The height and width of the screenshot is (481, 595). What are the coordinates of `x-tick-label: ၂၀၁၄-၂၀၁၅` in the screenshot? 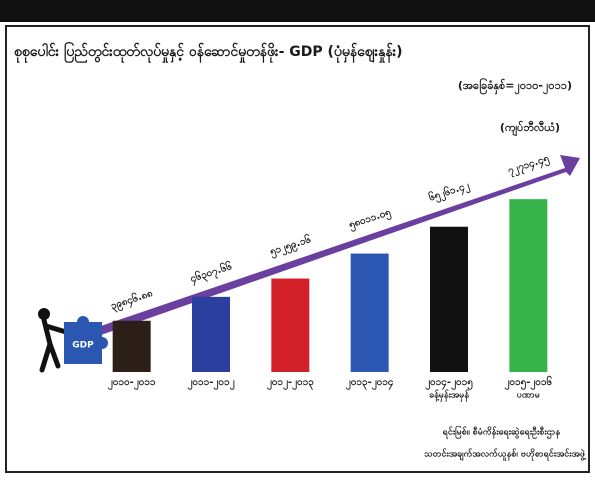 It's located at (449, 384).